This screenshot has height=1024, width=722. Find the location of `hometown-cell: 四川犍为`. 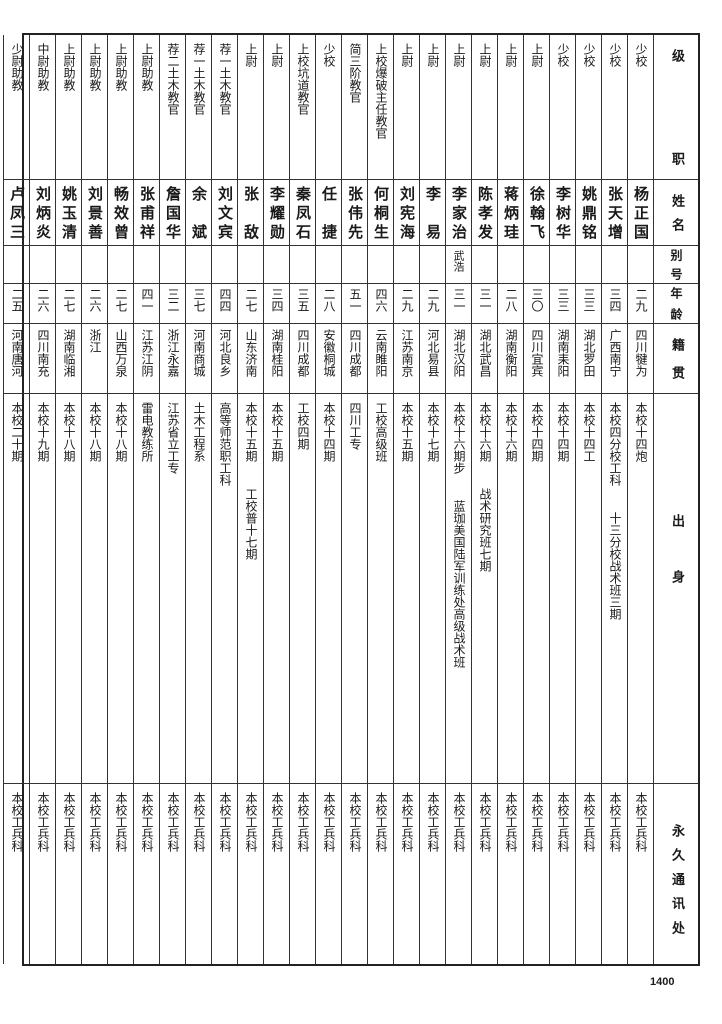

hometown-cell: 四川犍为 is located at coordinates (640, 359).